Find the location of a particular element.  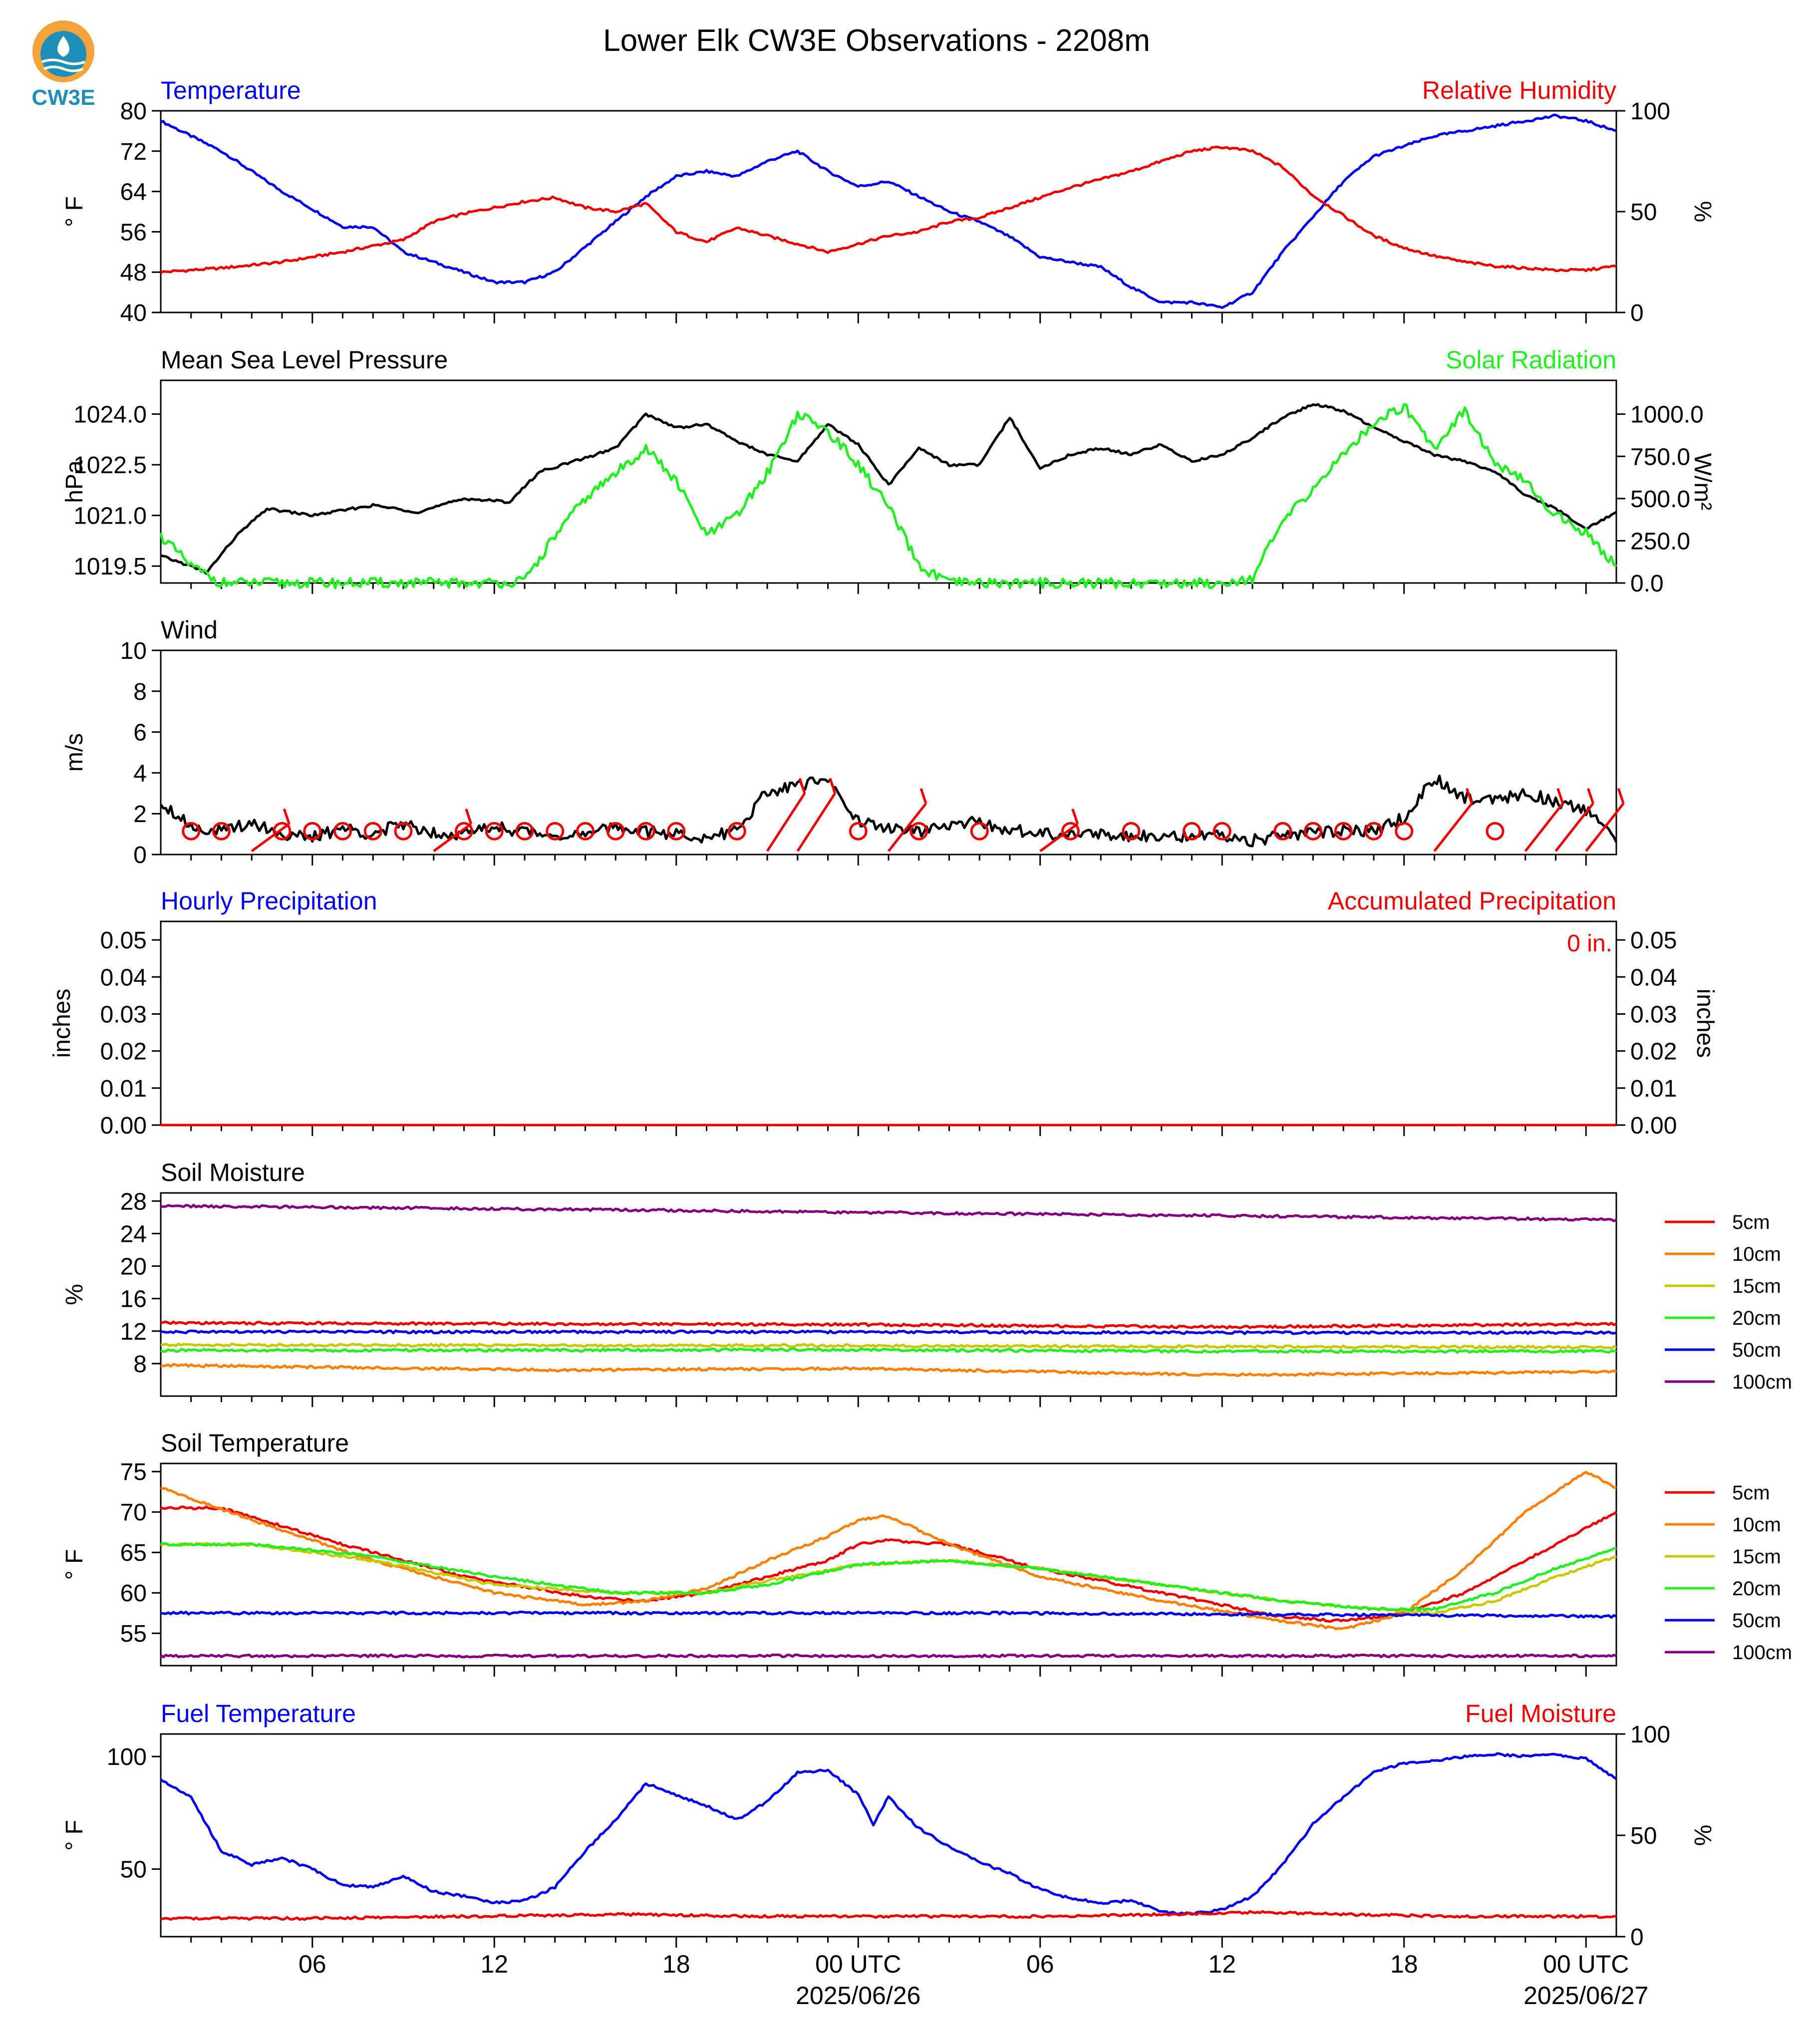

legend-label-20cm: 20cm is located at coordinates (1756, 1589).